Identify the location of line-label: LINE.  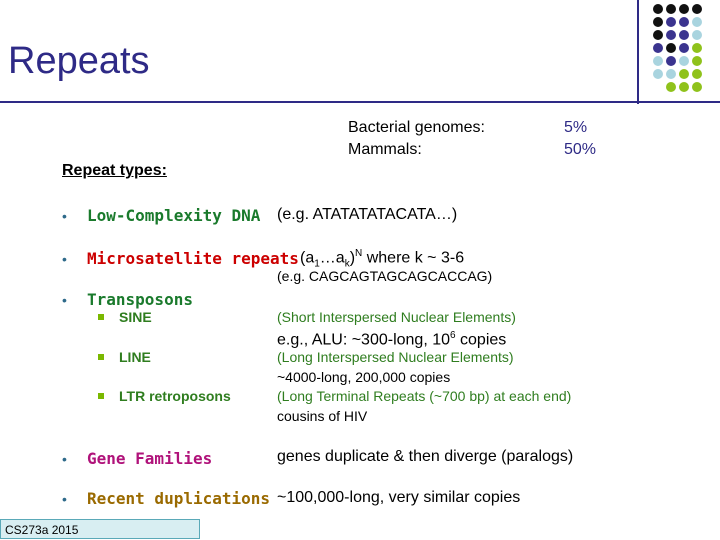
(135, 357).